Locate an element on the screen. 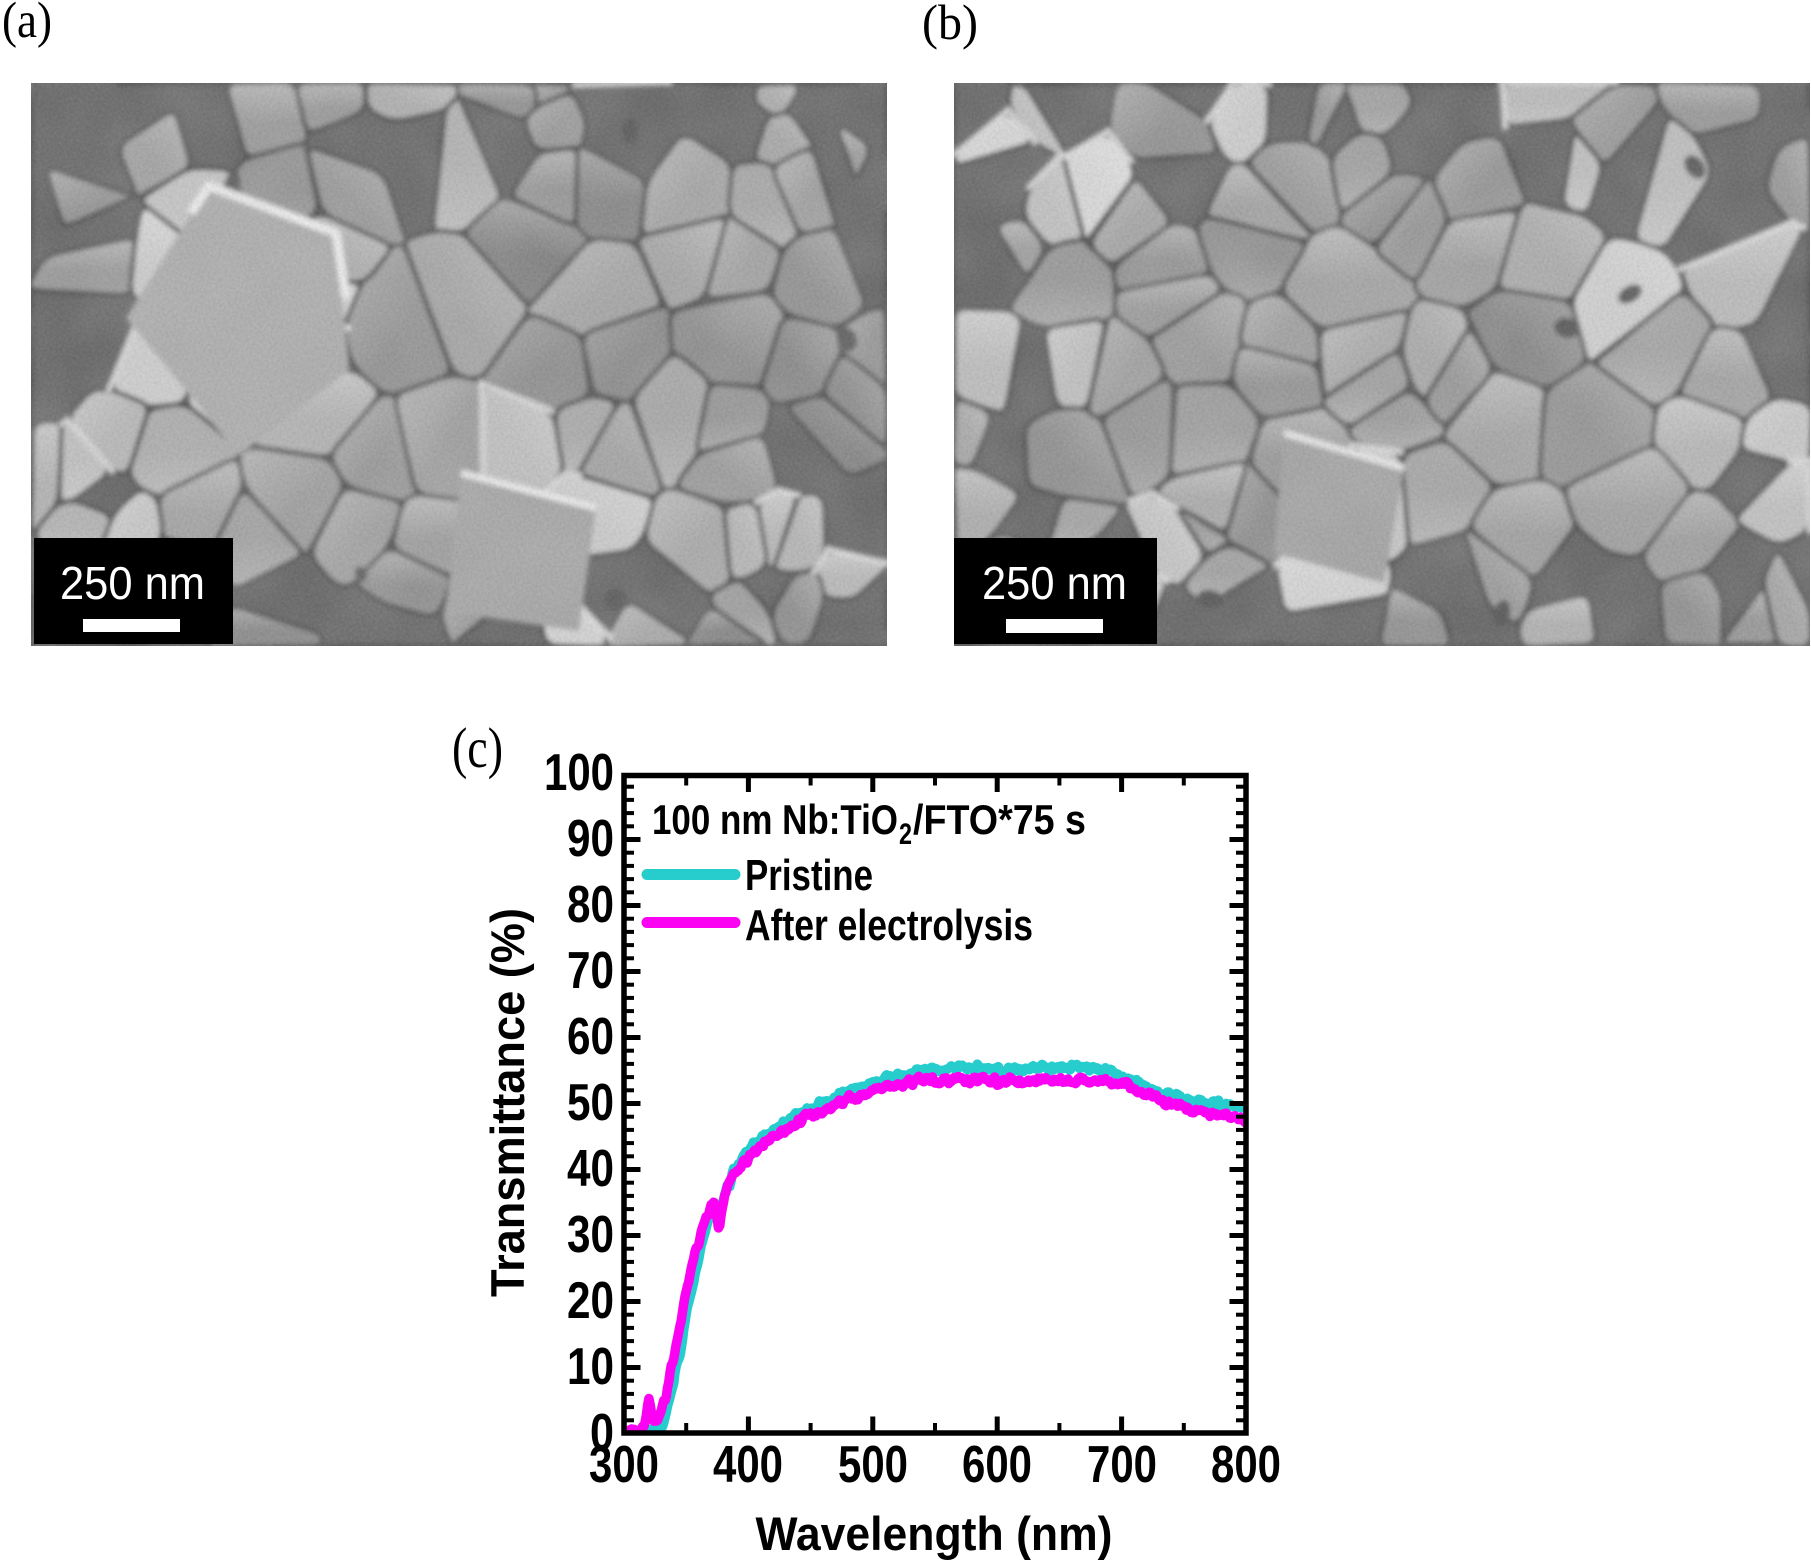  svg-text: 100 is located at coordinates (579, 773).